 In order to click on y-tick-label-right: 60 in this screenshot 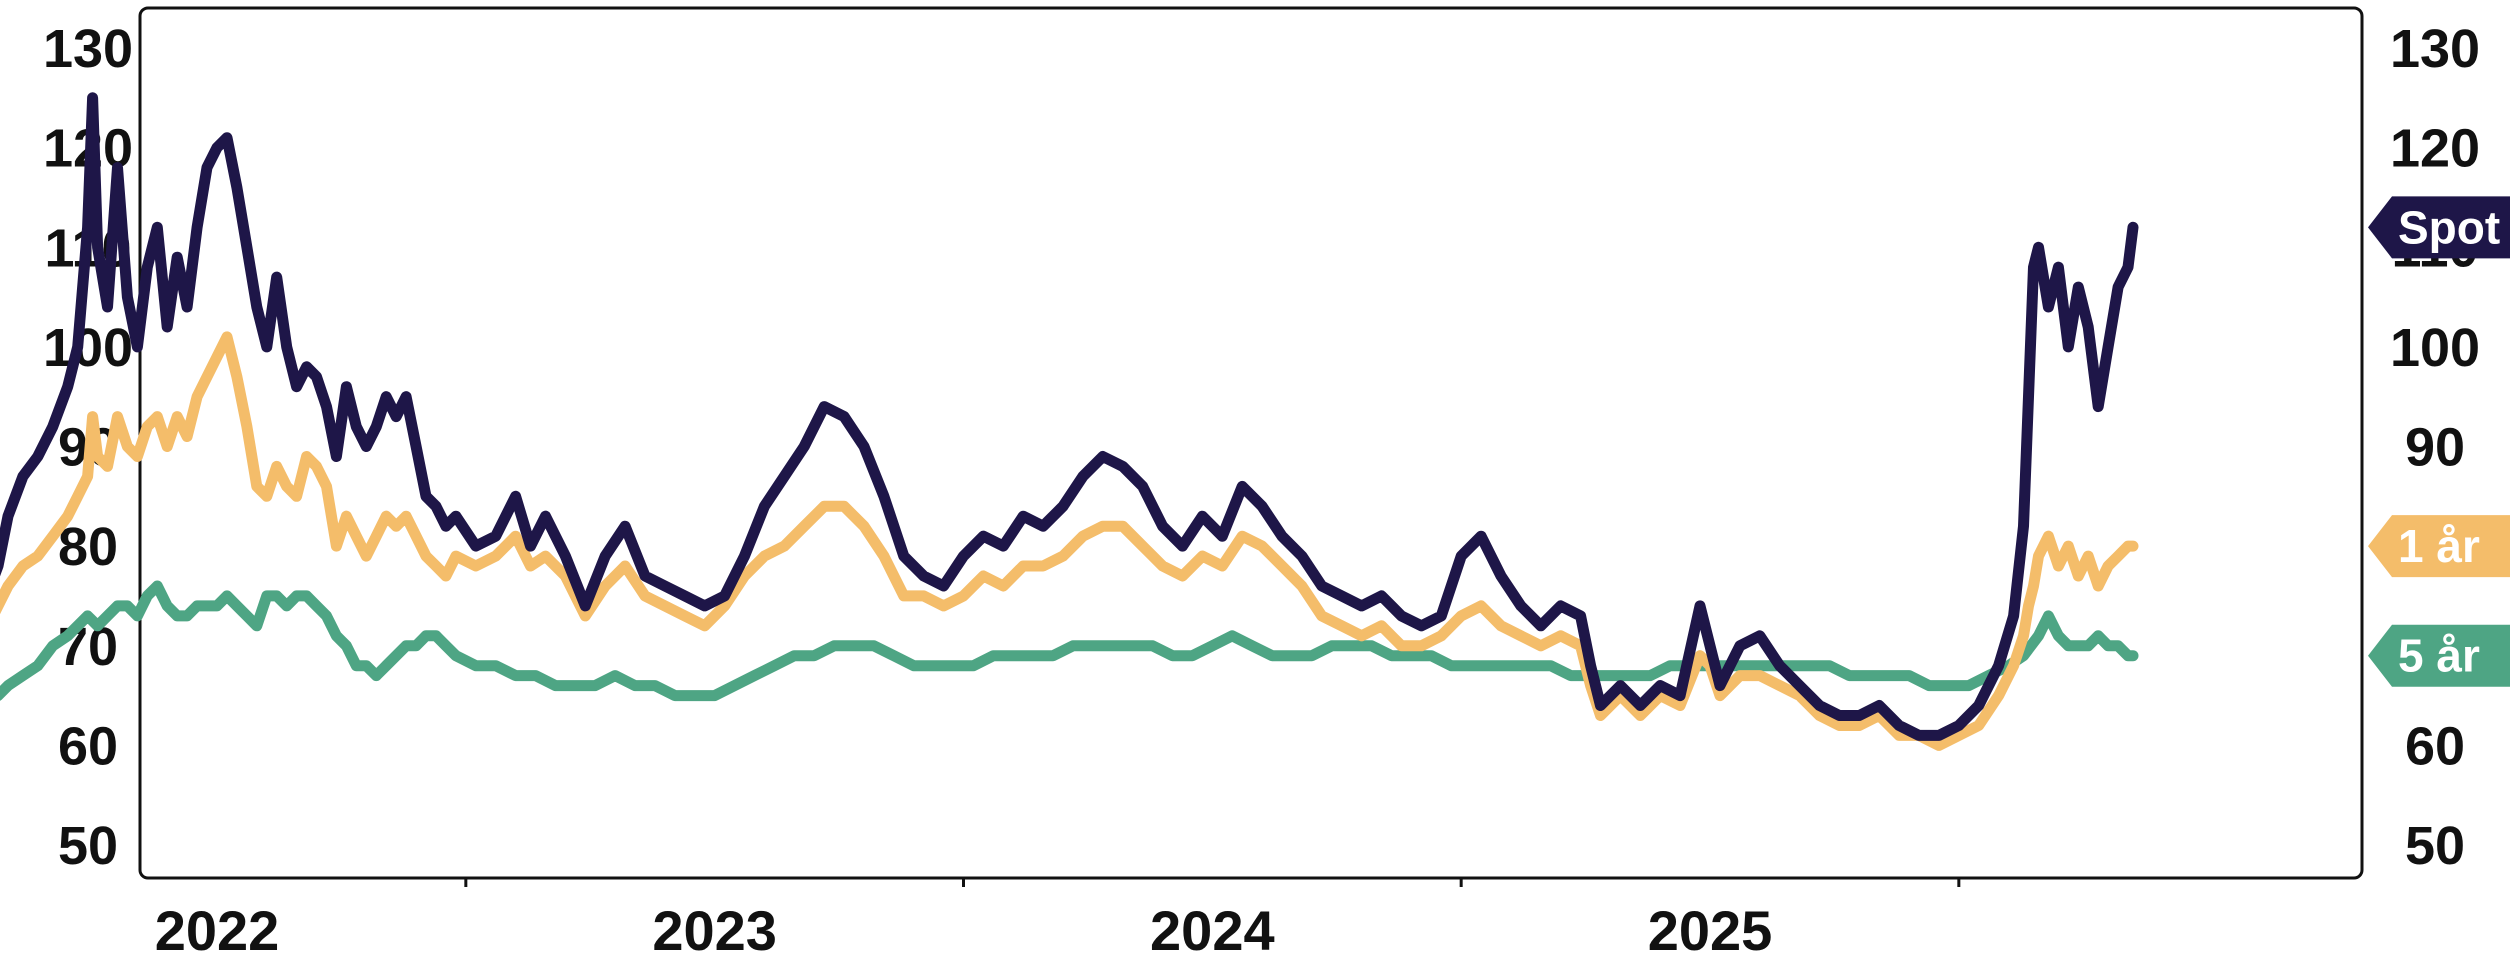, I will do `click(2435, 746)`.